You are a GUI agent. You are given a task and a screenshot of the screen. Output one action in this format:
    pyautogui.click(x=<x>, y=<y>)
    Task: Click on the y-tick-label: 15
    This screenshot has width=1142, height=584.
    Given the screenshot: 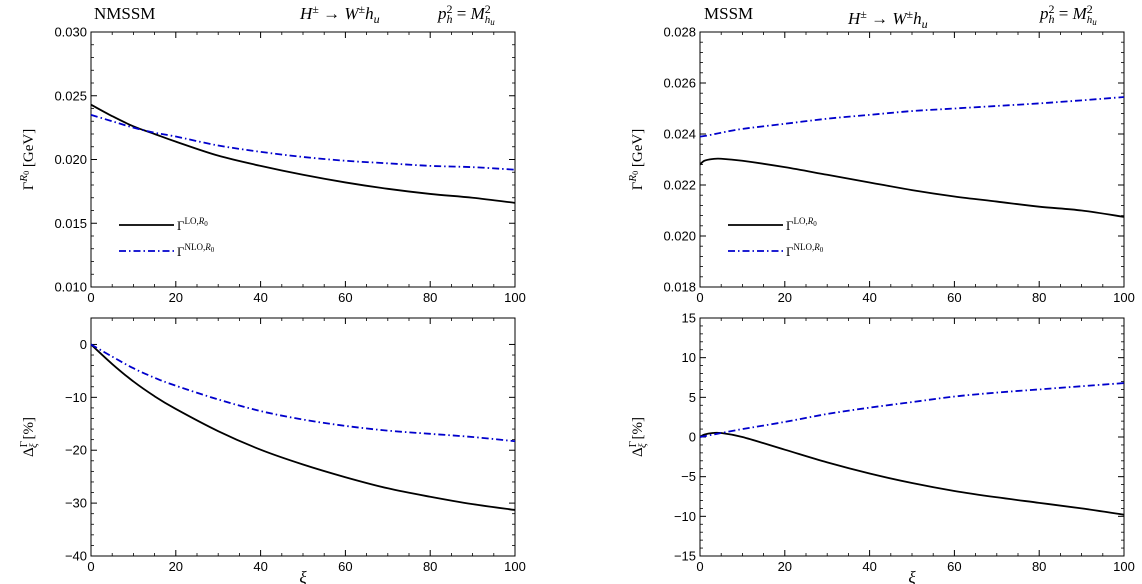 What is the action you would take?
    pyautogui.click(x=689, y=318)
    